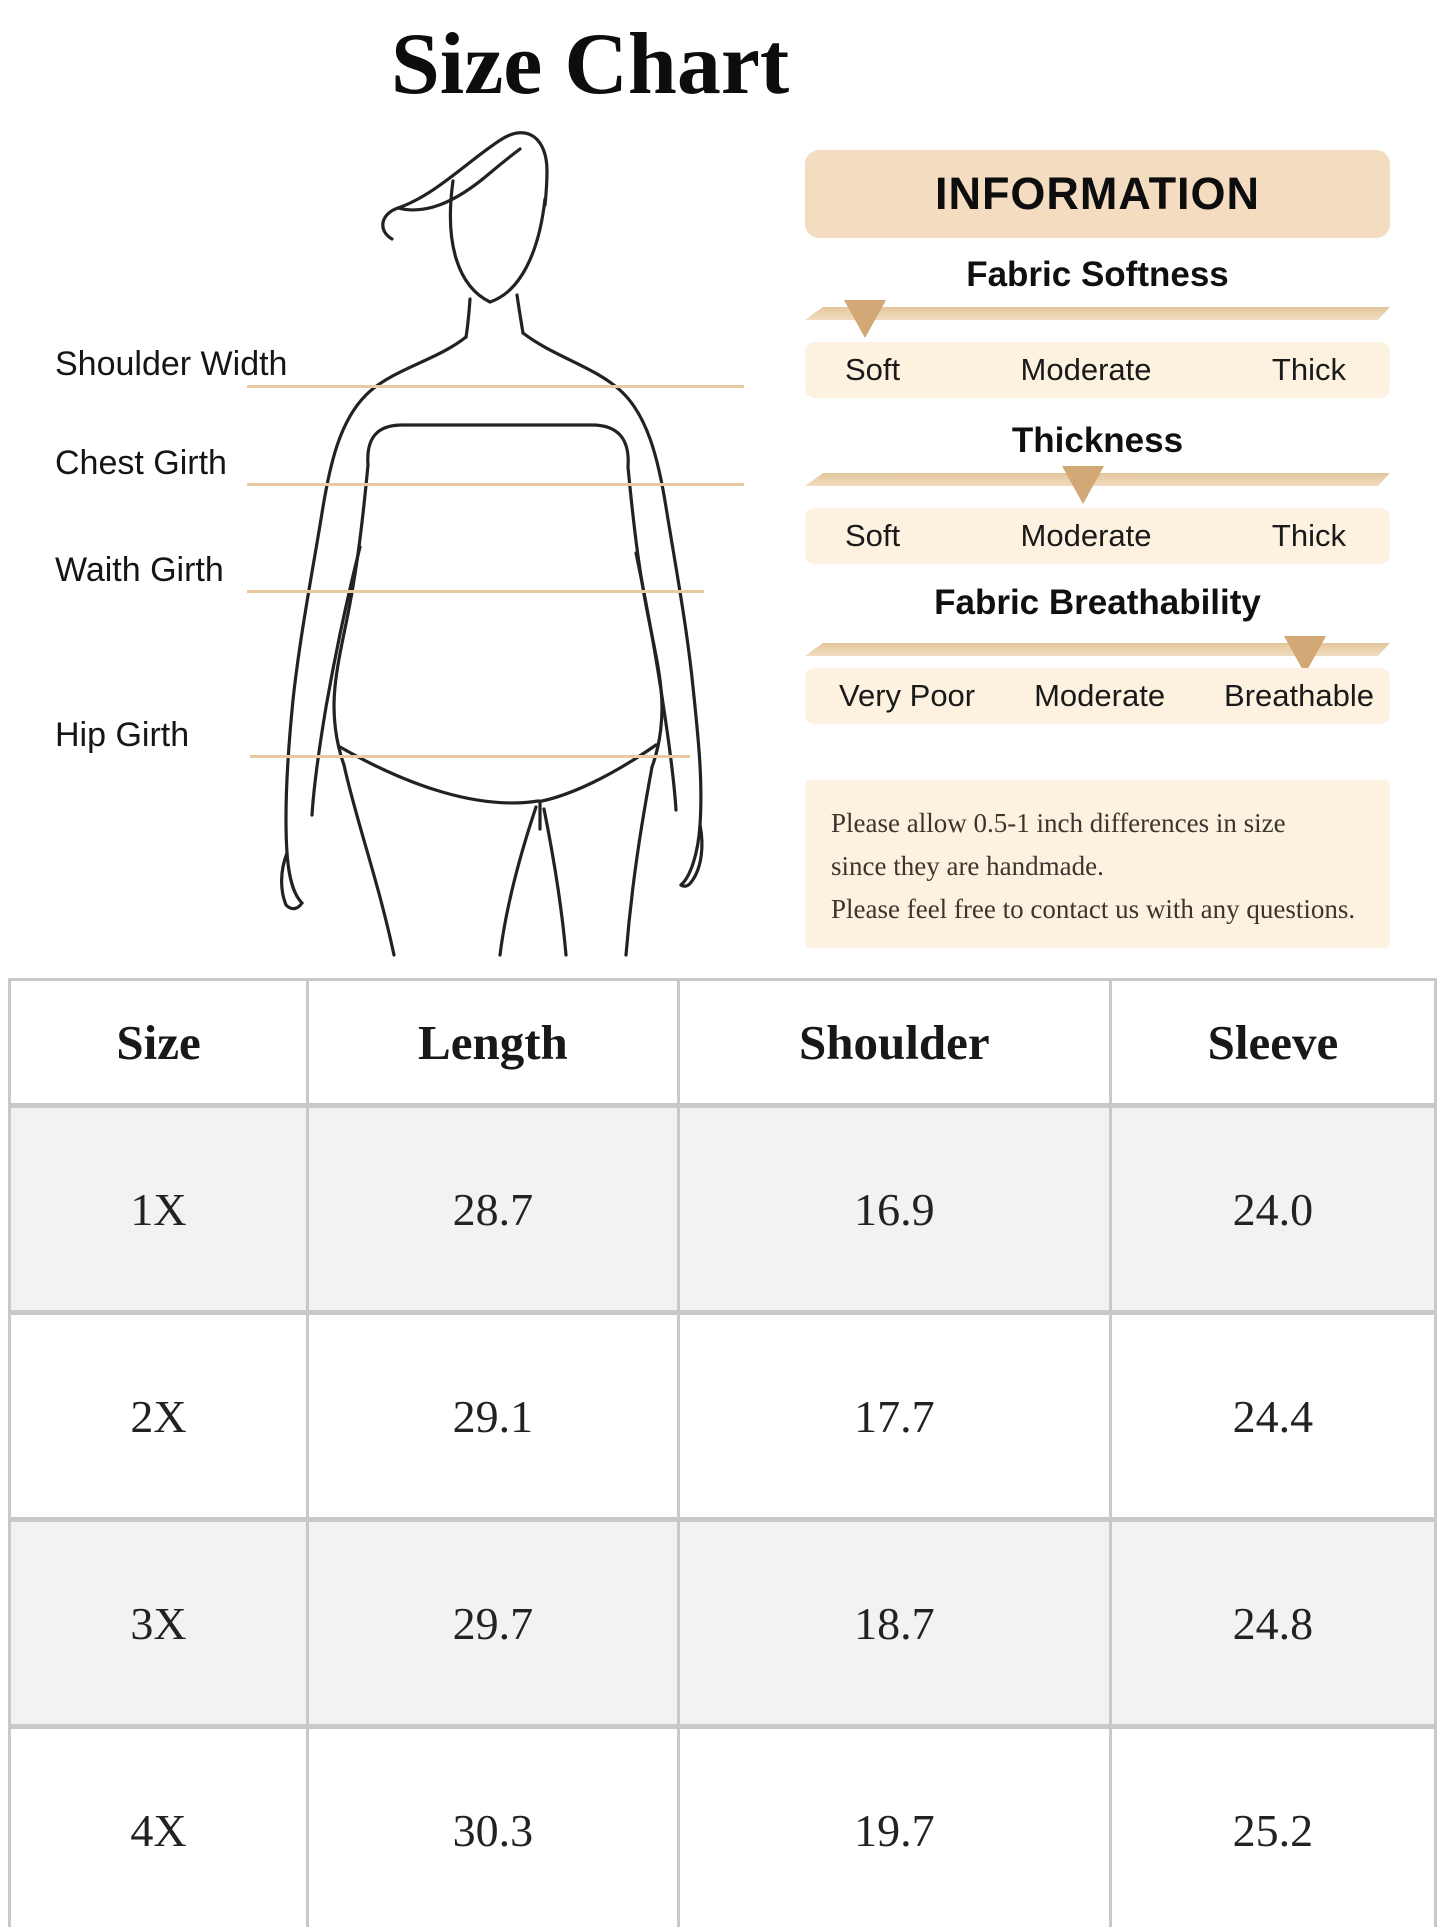  What do you see at coordinates (351, 615) in the screenshot?
I see `torso-left` at bounding box center [351, 615].